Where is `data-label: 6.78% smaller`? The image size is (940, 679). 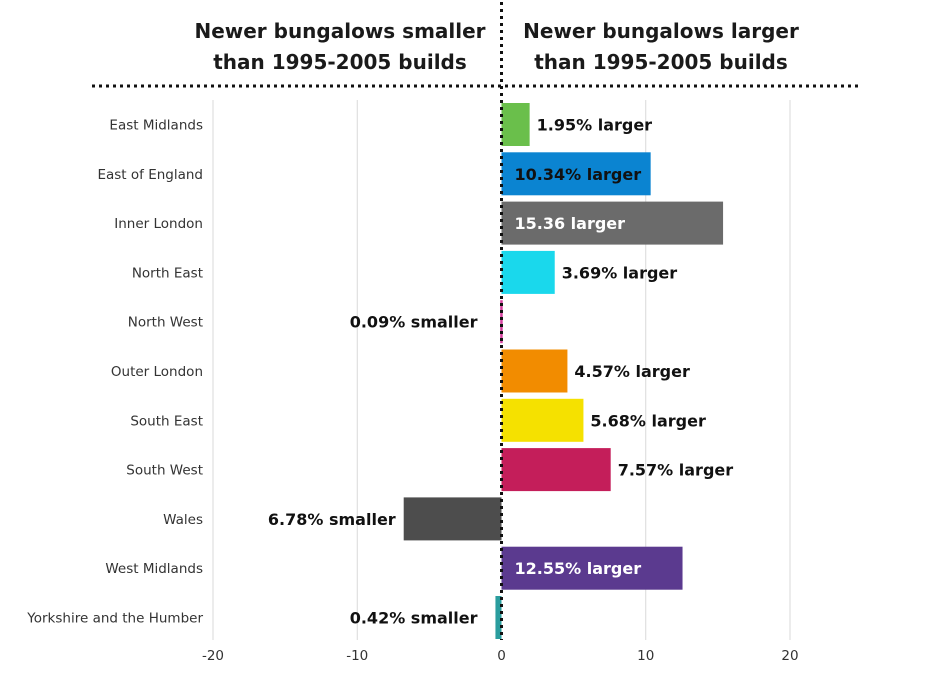
data-label: 6.78% smaller is located at coordinates (332, 519).